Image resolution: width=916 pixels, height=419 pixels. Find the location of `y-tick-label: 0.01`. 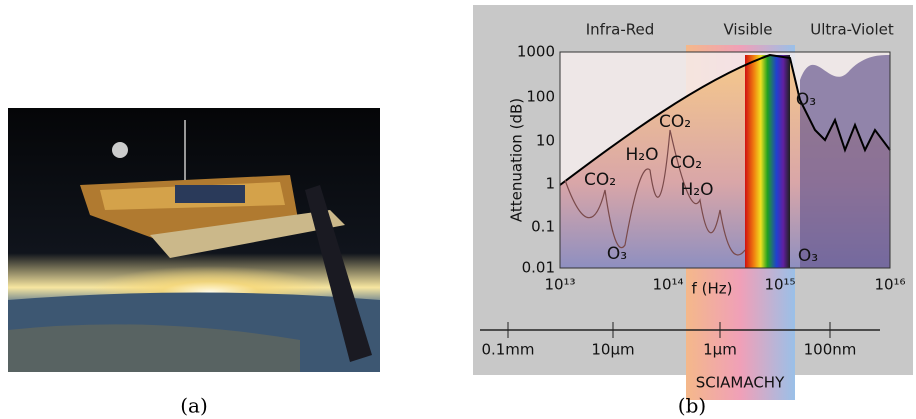

y-tick-label: 0.01 is located at coordinates (538, 268).